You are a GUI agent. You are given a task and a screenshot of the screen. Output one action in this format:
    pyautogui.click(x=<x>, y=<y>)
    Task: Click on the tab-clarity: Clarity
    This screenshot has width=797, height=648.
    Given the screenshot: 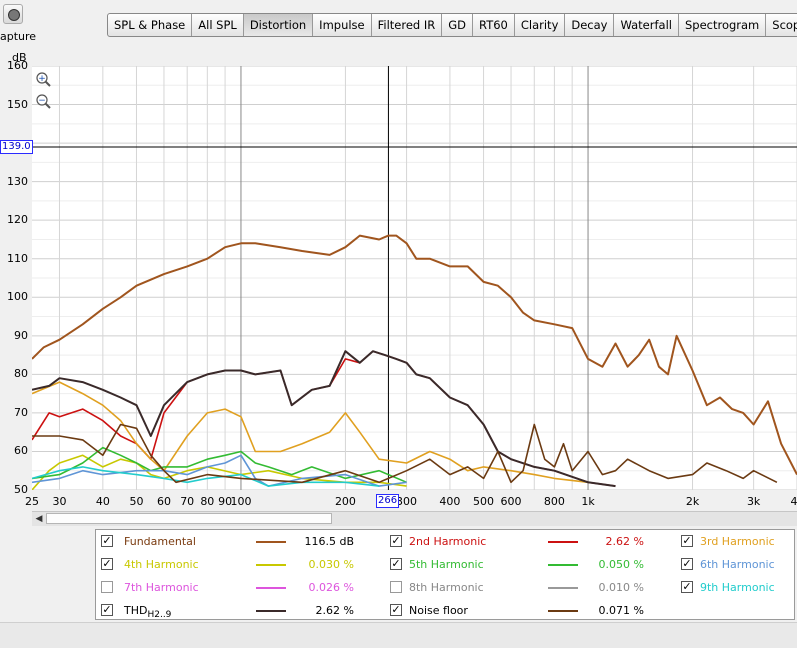 What is the action you would take?
    pyautogui.click(x=540, y=25)
    